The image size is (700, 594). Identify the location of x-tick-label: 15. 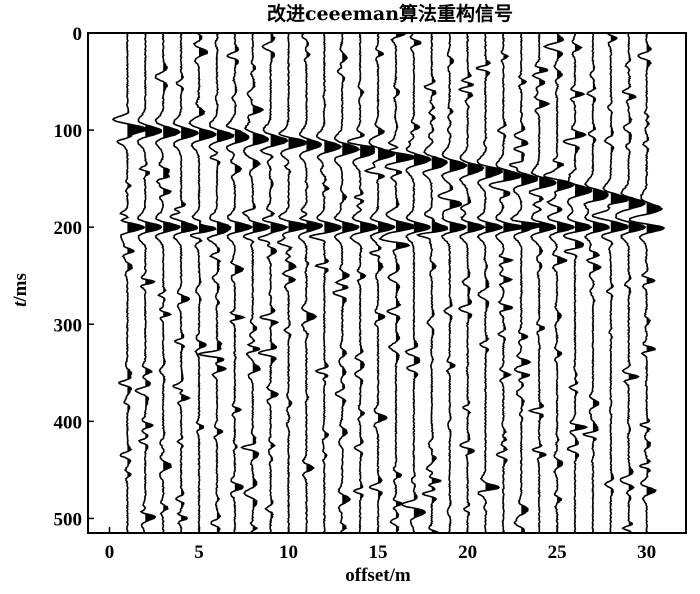
(378, 552).